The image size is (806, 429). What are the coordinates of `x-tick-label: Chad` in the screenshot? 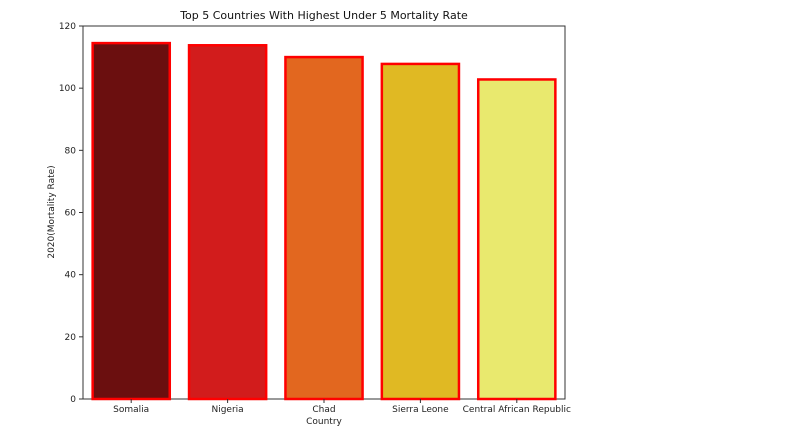 It's located at (323, 410).